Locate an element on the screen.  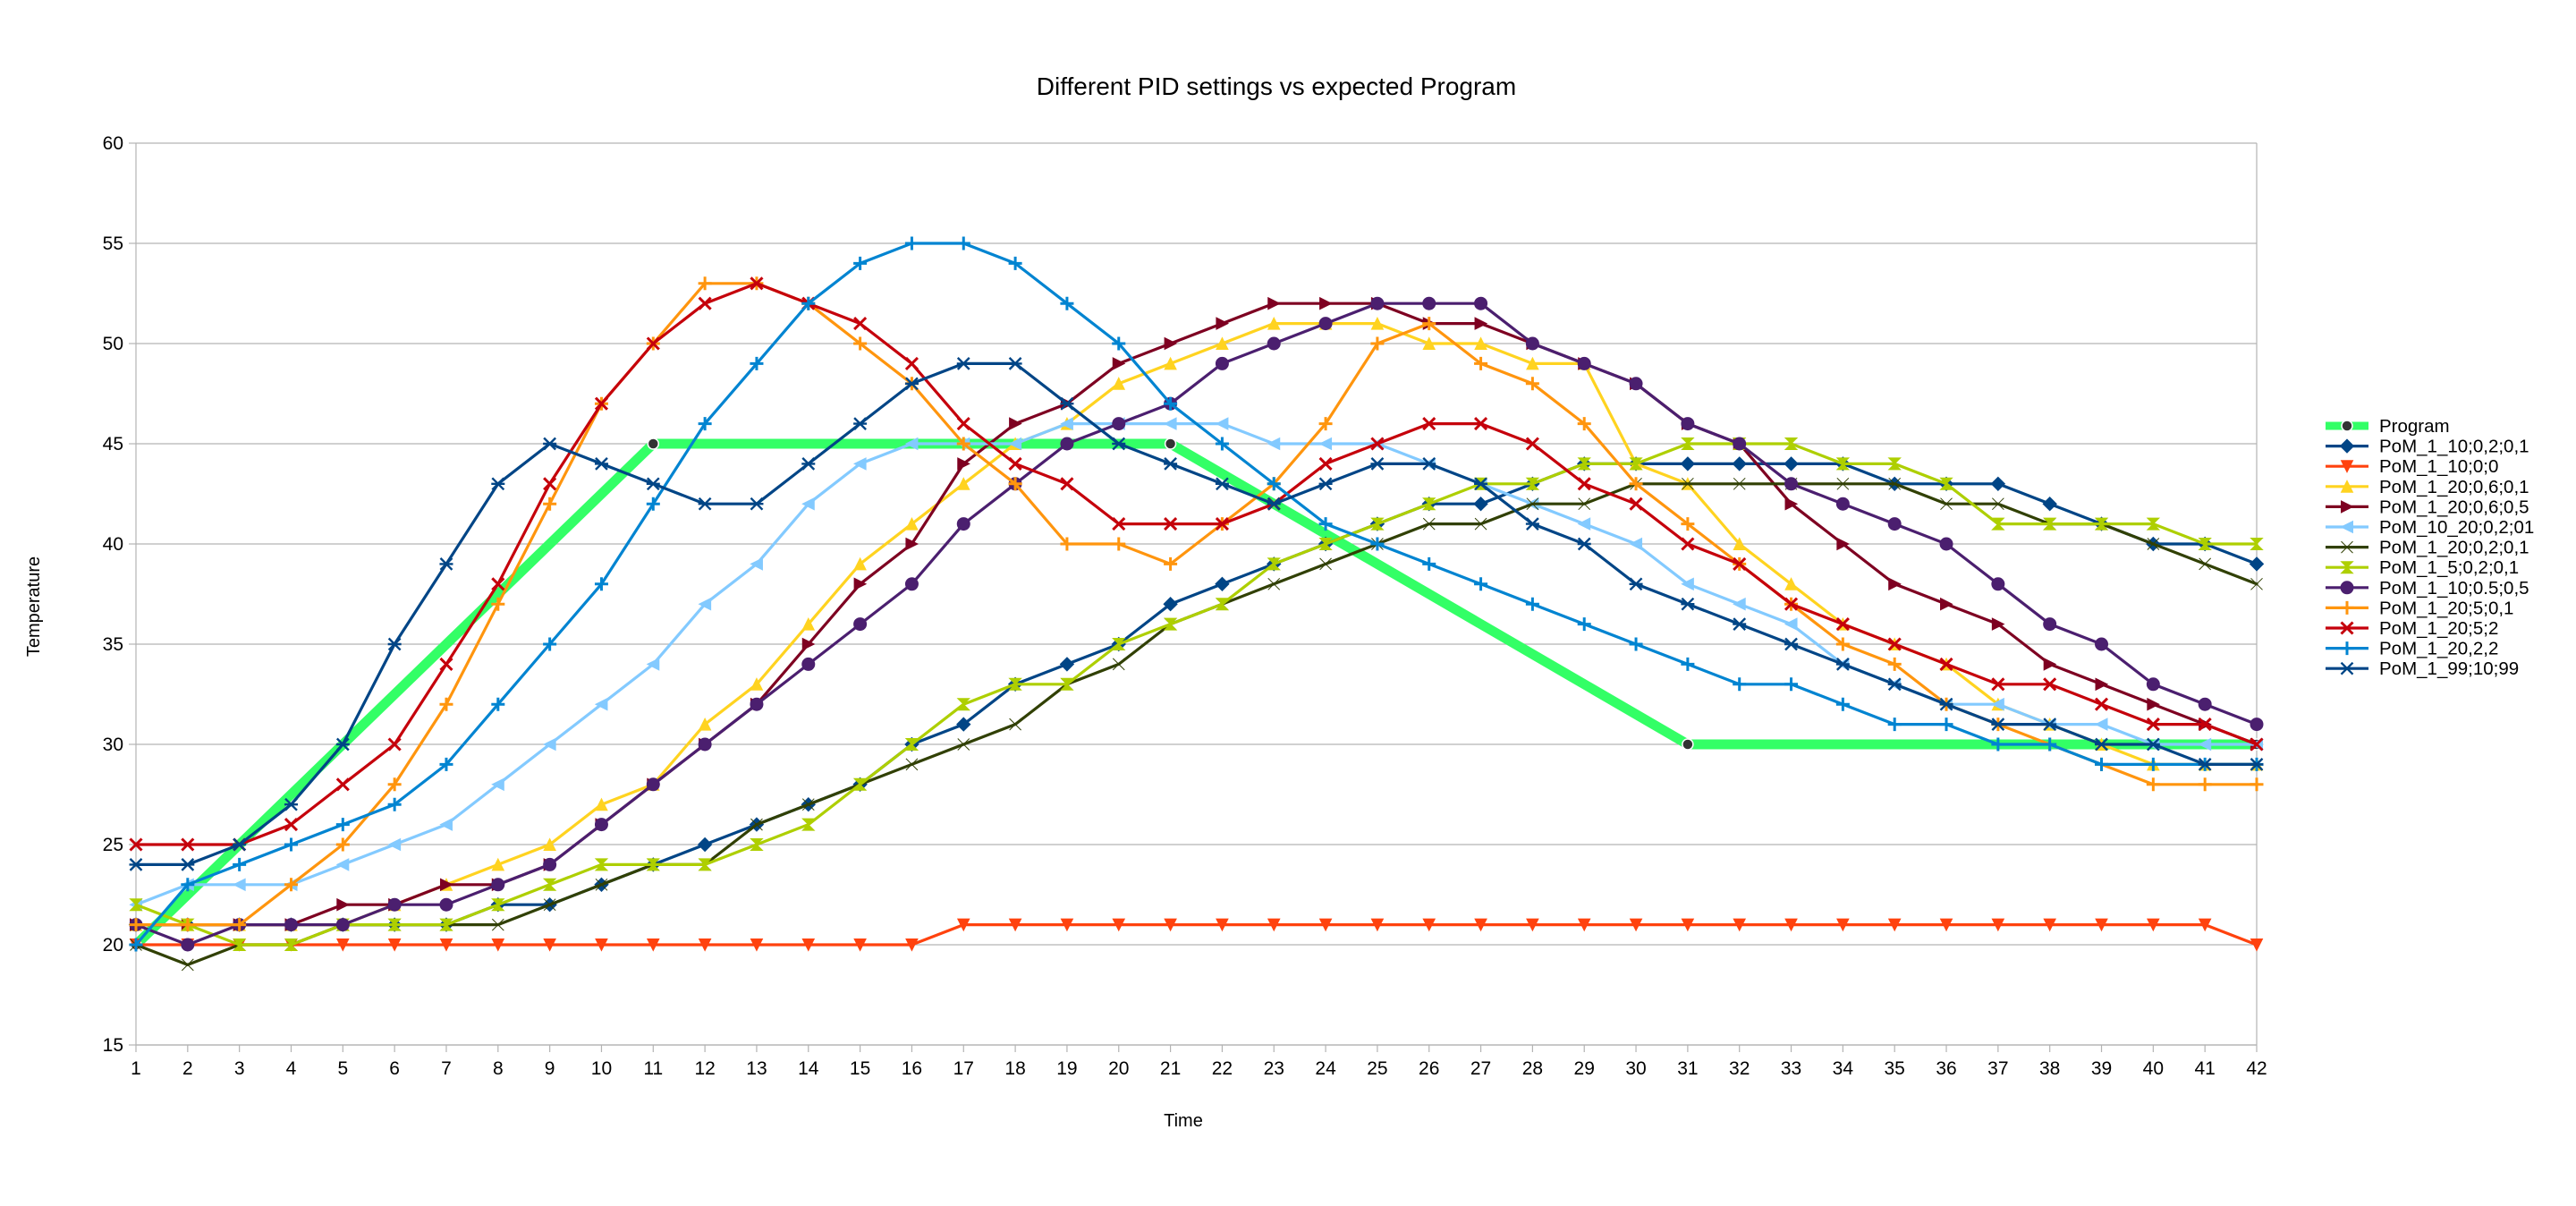
legend-label: PoM_1_20;0,6;0,1 is located at coordinates (2454, 487).